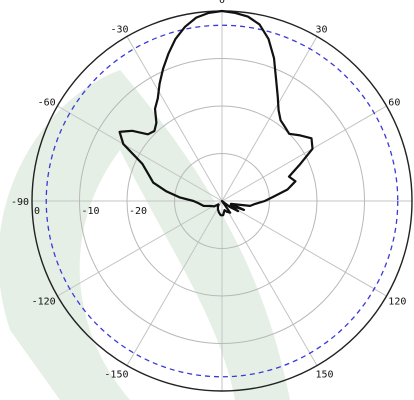 The image size is (414, 400). What do you see at coordinates (20, 202) in the screenshot?
I see `angle-tick-label: -90` at bounding box center [20, 202].